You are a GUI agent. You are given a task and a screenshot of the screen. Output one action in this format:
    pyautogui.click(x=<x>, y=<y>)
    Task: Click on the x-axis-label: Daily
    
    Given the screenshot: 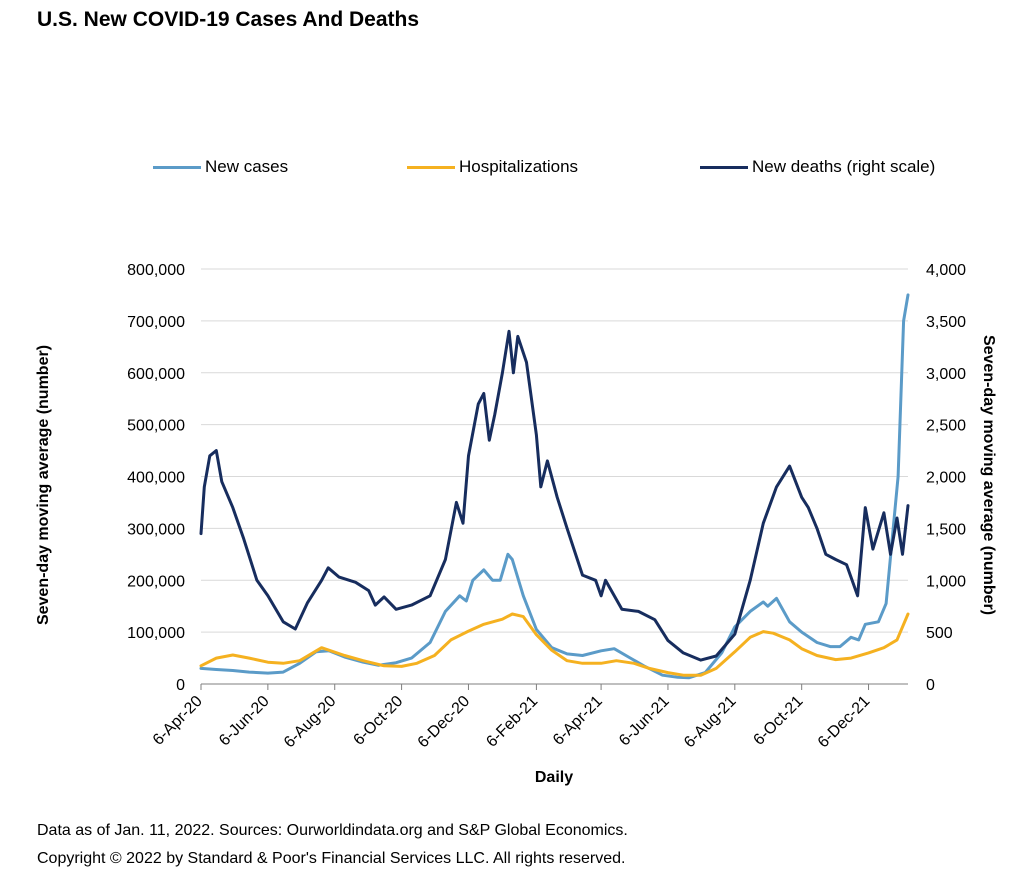 What is the action you would take?
    pyautogui.click(x=554, y=777)
    